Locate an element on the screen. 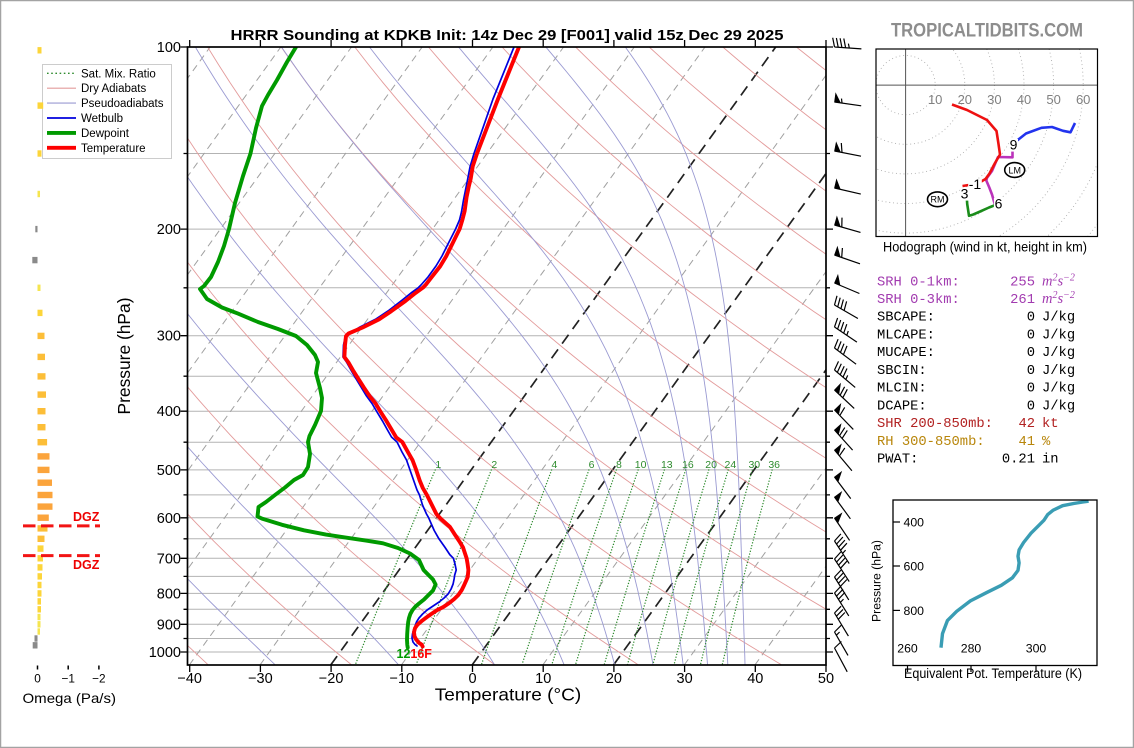 Image resolution: width=1134 pixels, height=748 pixels. svg-text: SBCAPE: is located at coordinates (906, 318).